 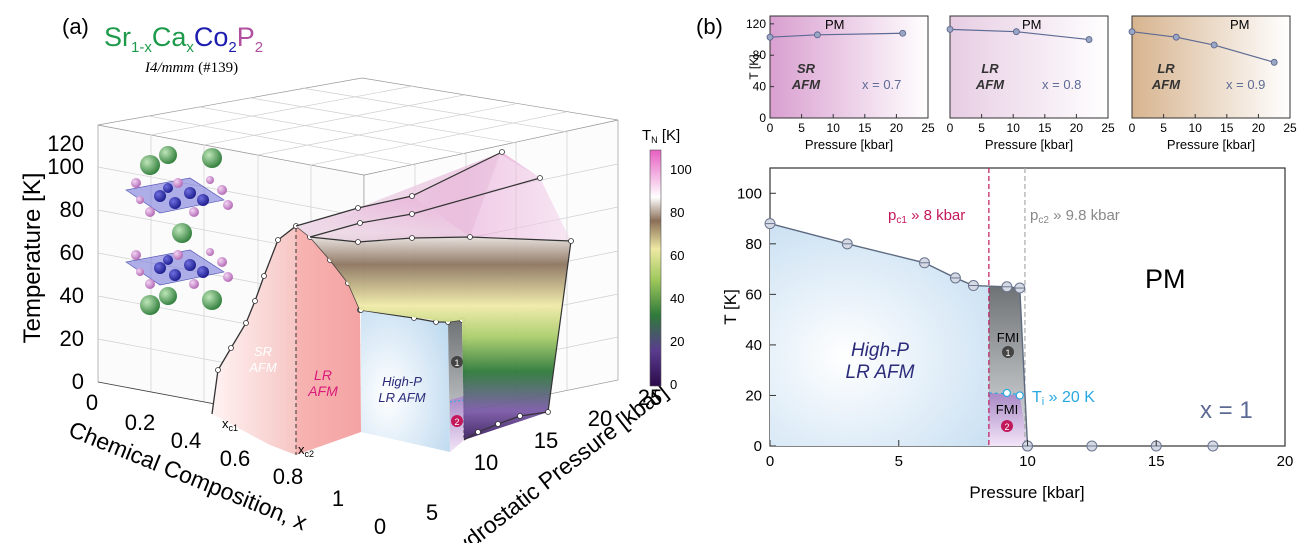 I want to click on region-highp-2: LR AFM, so click(x=401, y=397).